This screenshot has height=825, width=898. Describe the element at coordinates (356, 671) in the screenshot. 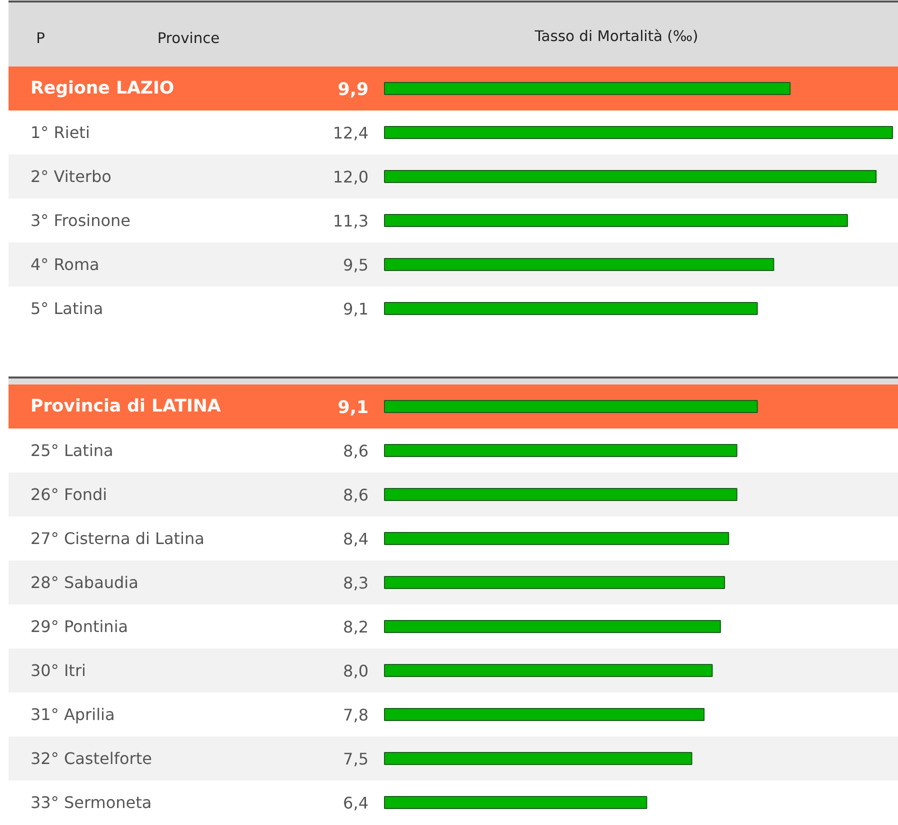

I see `data-label: 8,0` at that location.